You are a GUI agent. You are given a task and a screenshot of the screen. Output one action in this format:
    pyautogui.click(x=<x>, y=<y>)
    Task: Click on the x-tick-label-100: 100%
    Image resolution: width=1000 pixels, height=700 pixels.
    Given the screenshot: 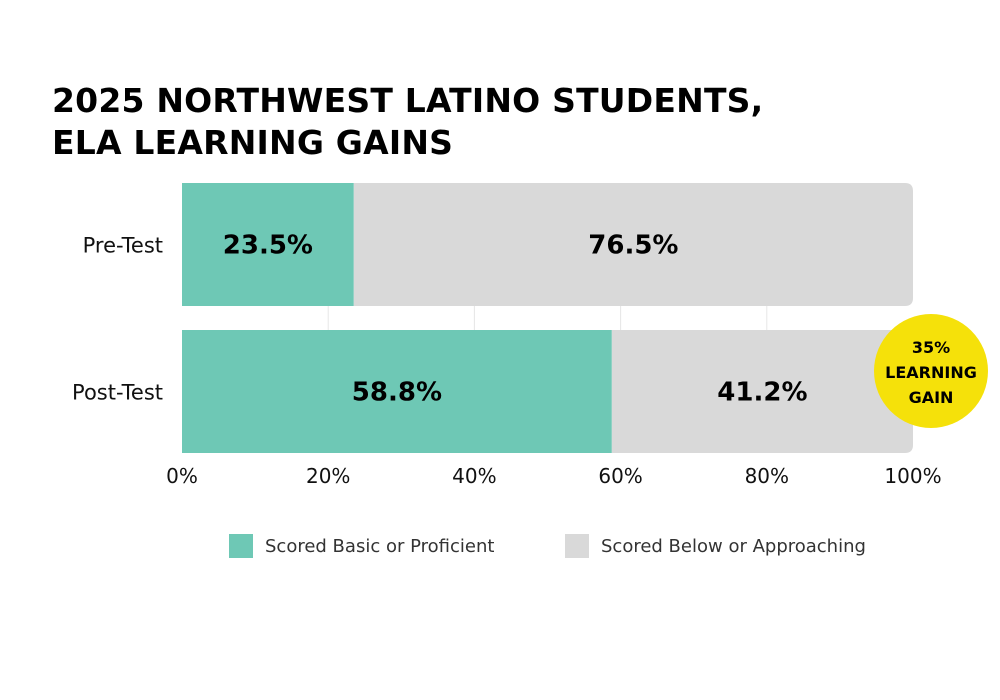 What is the action you would take?
    pyautogui.click(x=912, y=476)
    